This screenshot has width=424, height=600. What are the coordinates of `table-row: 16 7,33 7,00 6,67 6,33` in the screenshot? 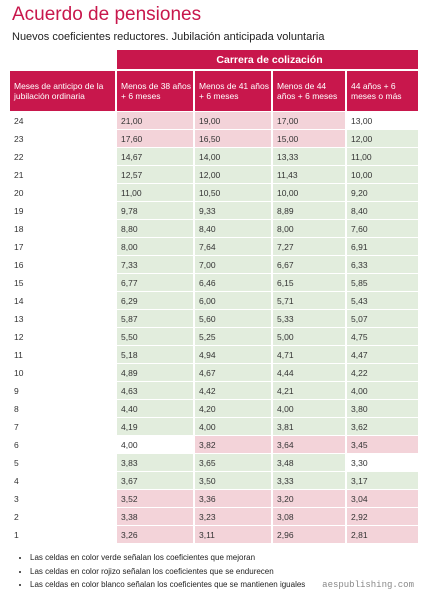 It's located at (214, 264).